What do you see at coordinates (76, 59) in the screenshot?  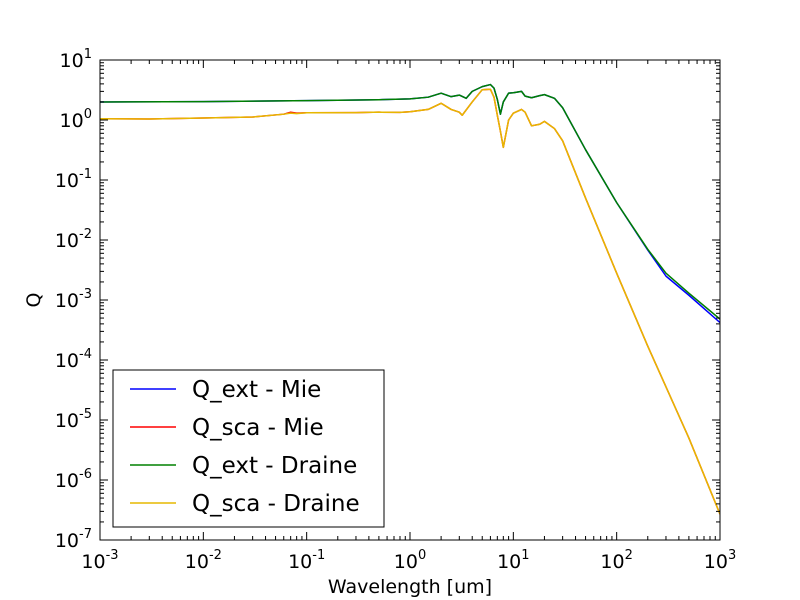 I see `y-tick-label: 10¹` at bounding box center [76, 59].